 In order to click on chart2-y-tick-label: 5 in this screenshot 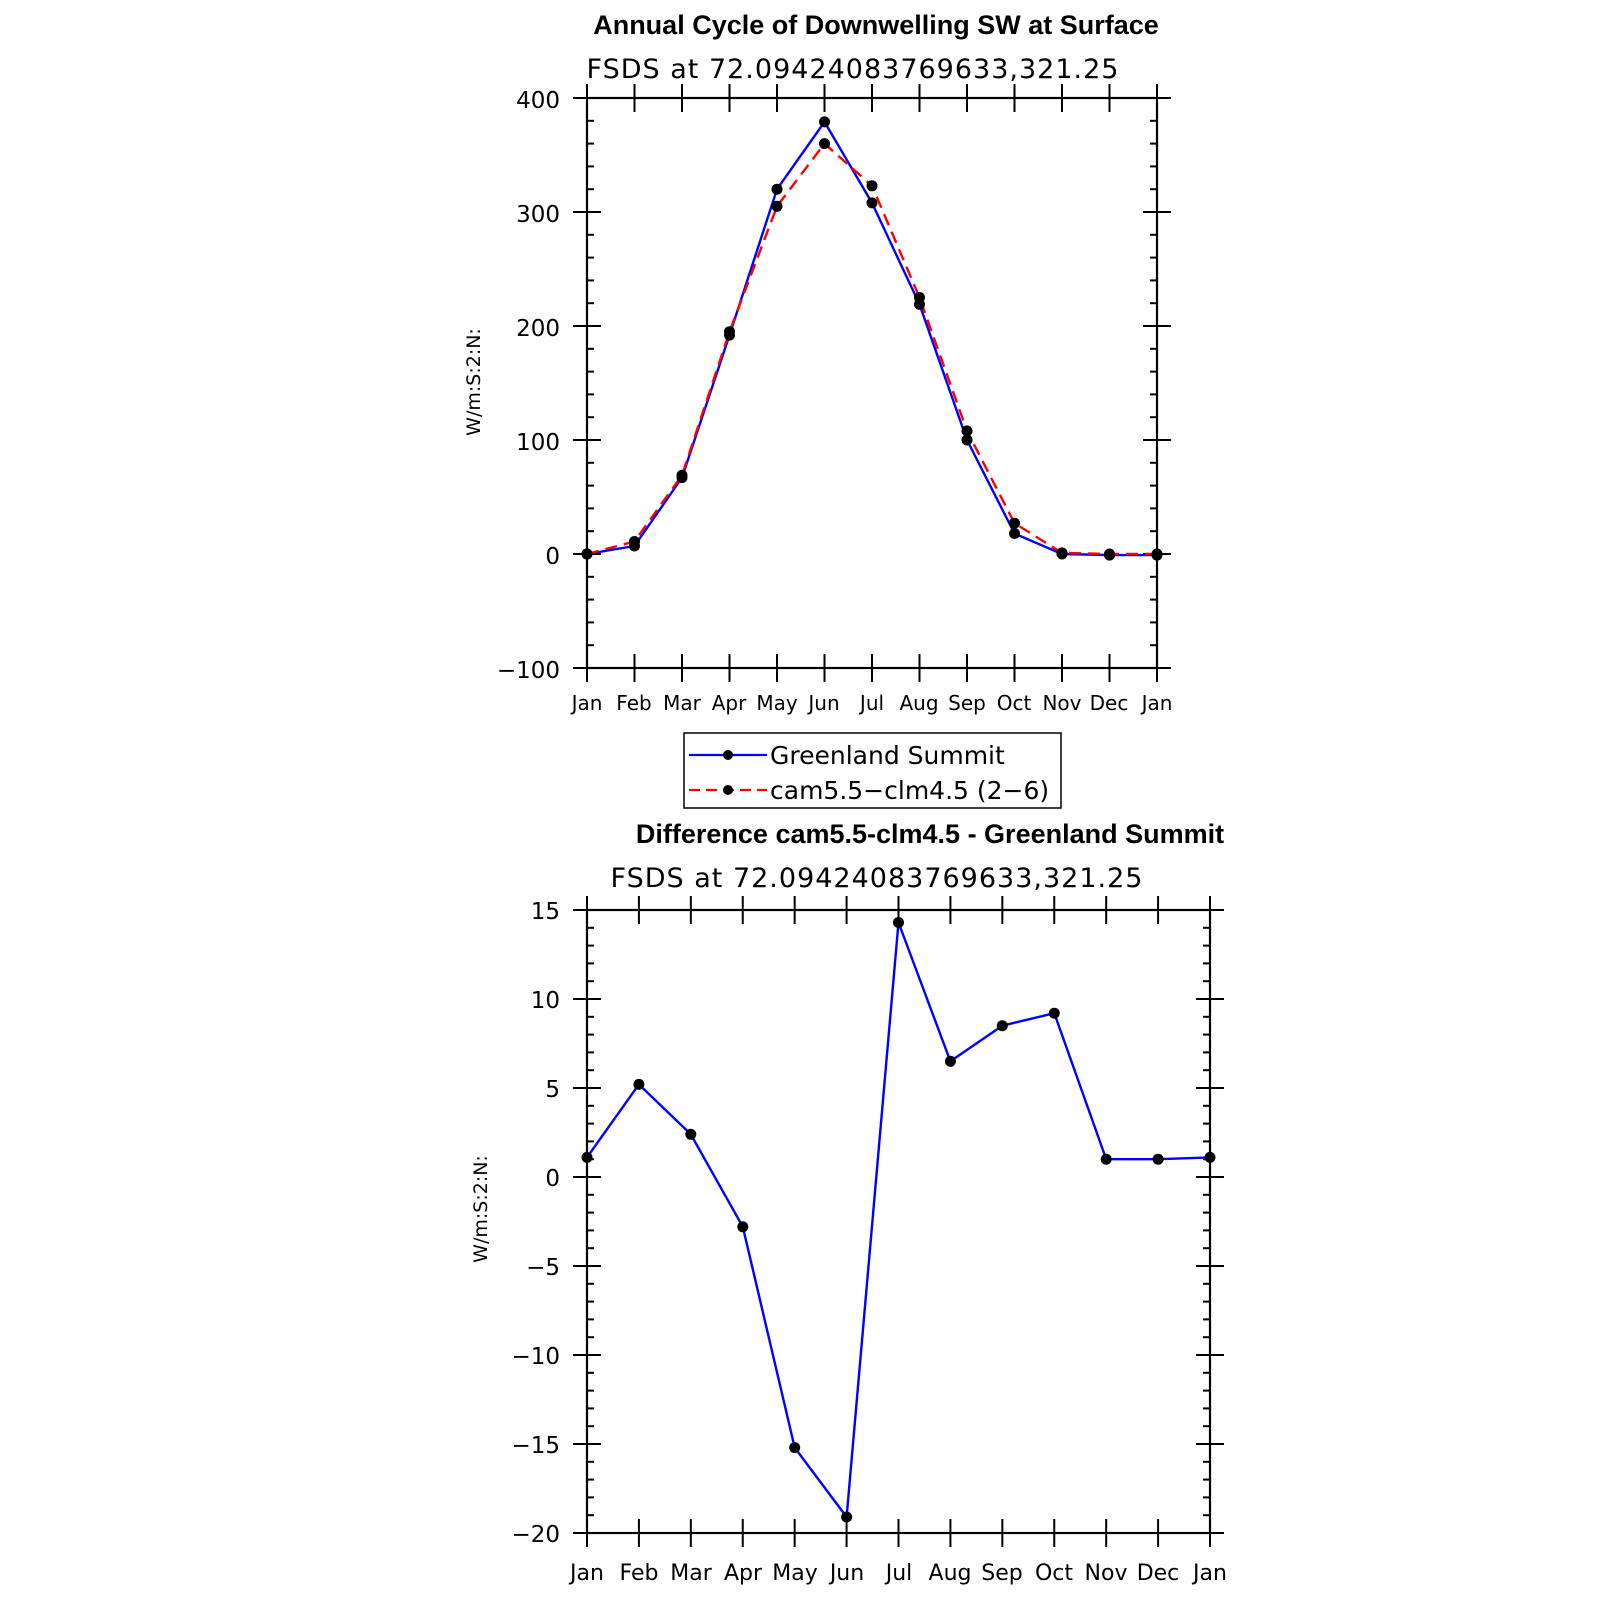, I will do `click(552, 1090)`.